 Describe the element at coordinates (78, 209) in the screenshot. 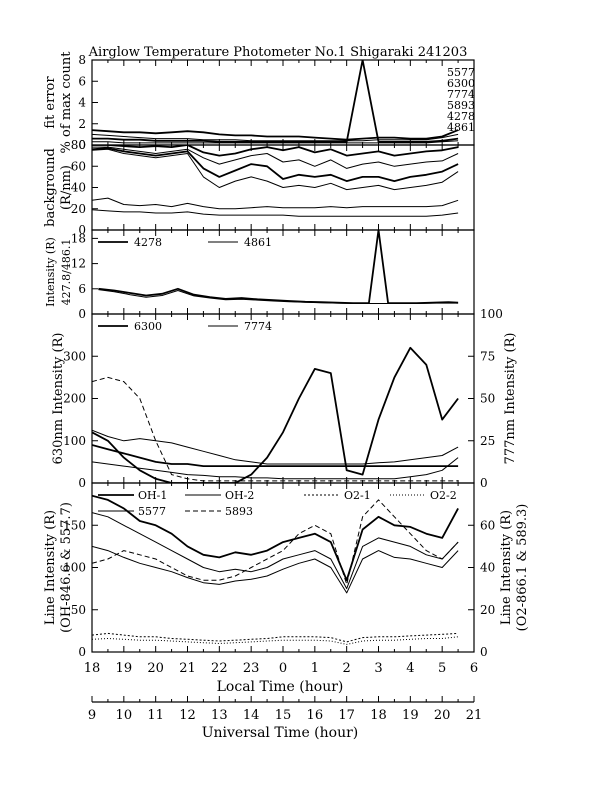

I see `y-tick-label: 20` at that location.